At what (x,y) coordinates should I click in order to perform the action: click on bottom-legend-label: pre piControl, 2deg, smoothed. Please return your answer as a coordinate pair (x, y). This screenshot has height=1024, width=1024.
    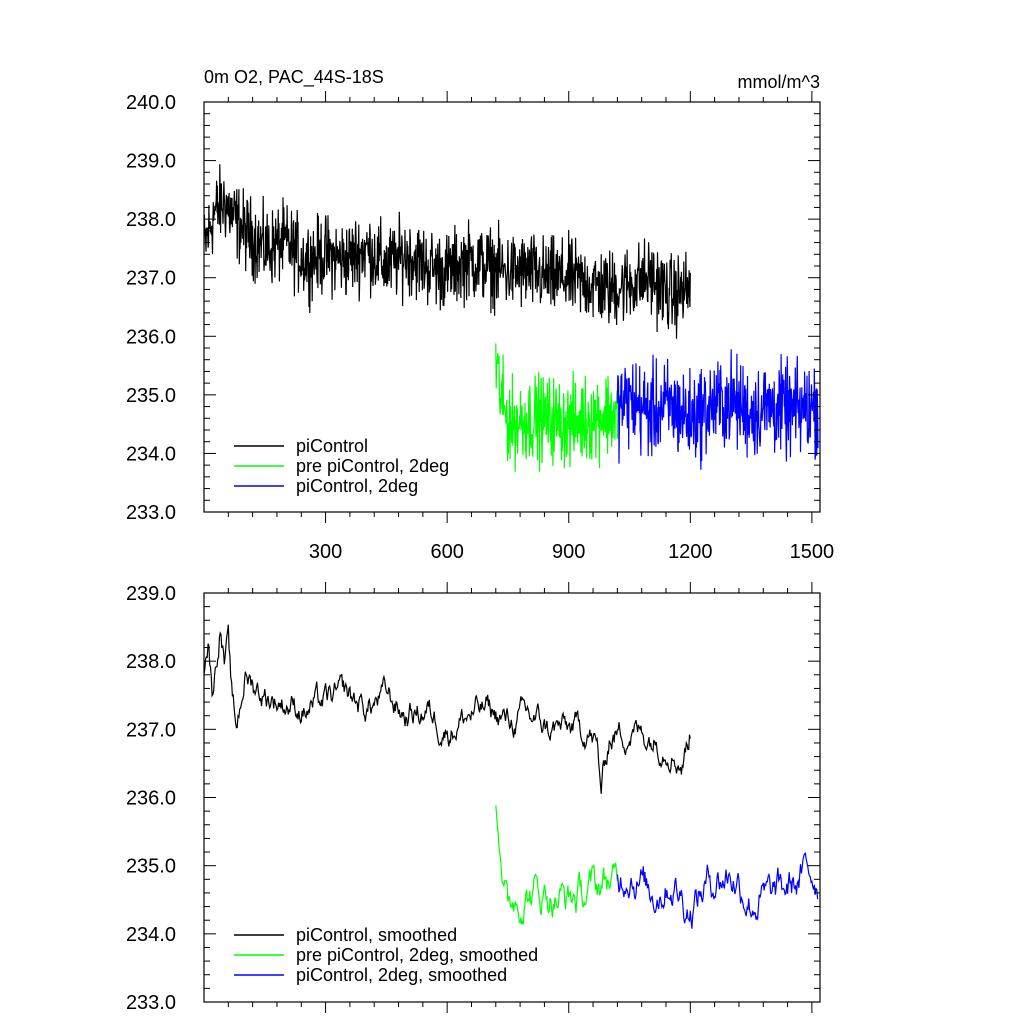
    Looking at the image, I should click on (417, 955).